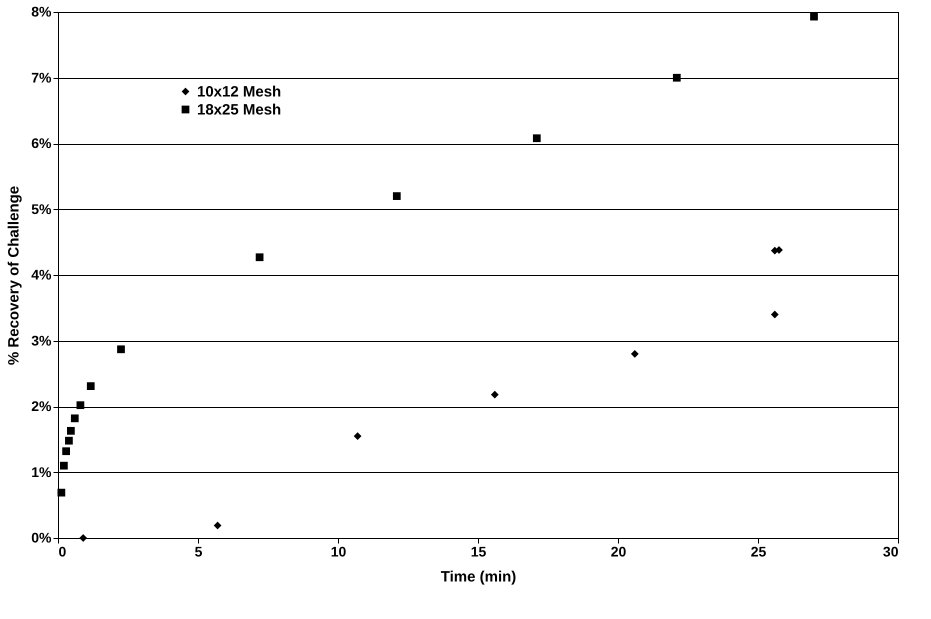 This screenshot has height=619, width=931. Describe the element at coordinates (758, 552) in the screenshot. I see `x-tick-label: 25` at that location.